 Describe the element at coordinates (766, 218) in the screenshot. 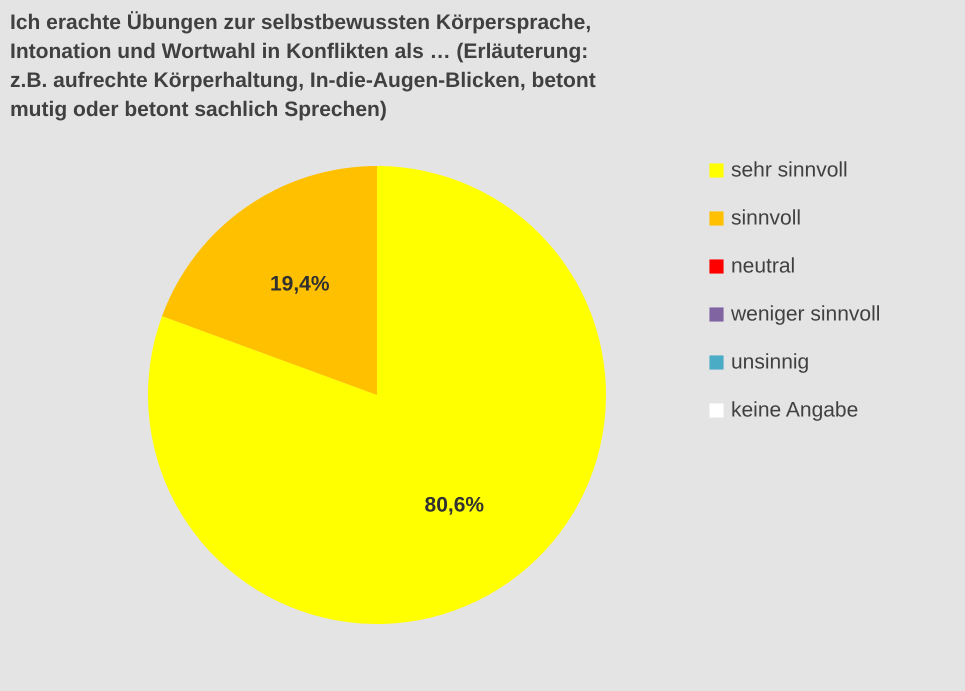

I see `legend-label: sinnvoll` at that location.